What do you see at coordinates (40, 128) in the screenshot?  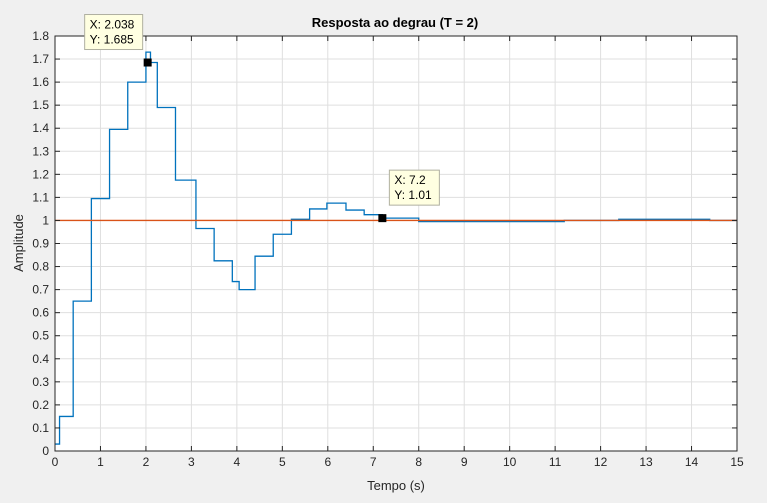 I see `y-tick-label: 1.4` at bounding box center [40, 128].